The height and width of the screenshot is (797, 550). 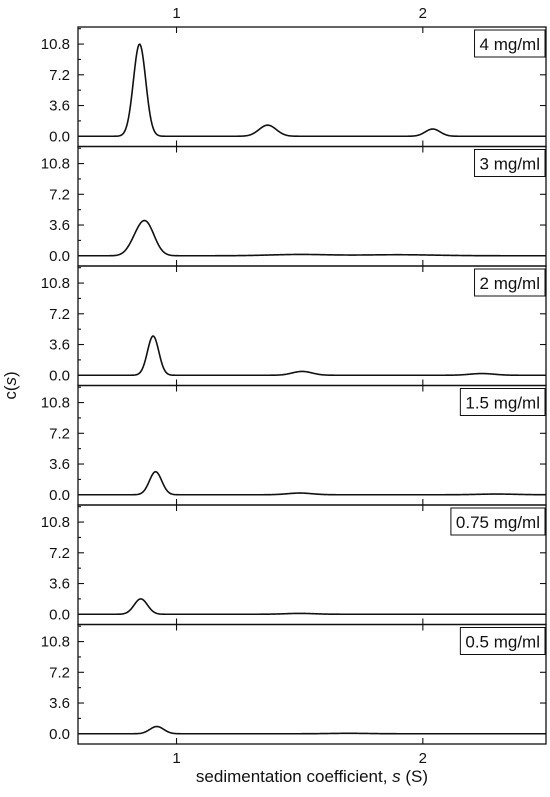 What do you see at coordinates (423, 758) in the screenshot?
I see `x-tick-label: 2` at bounding box center [423, 758].